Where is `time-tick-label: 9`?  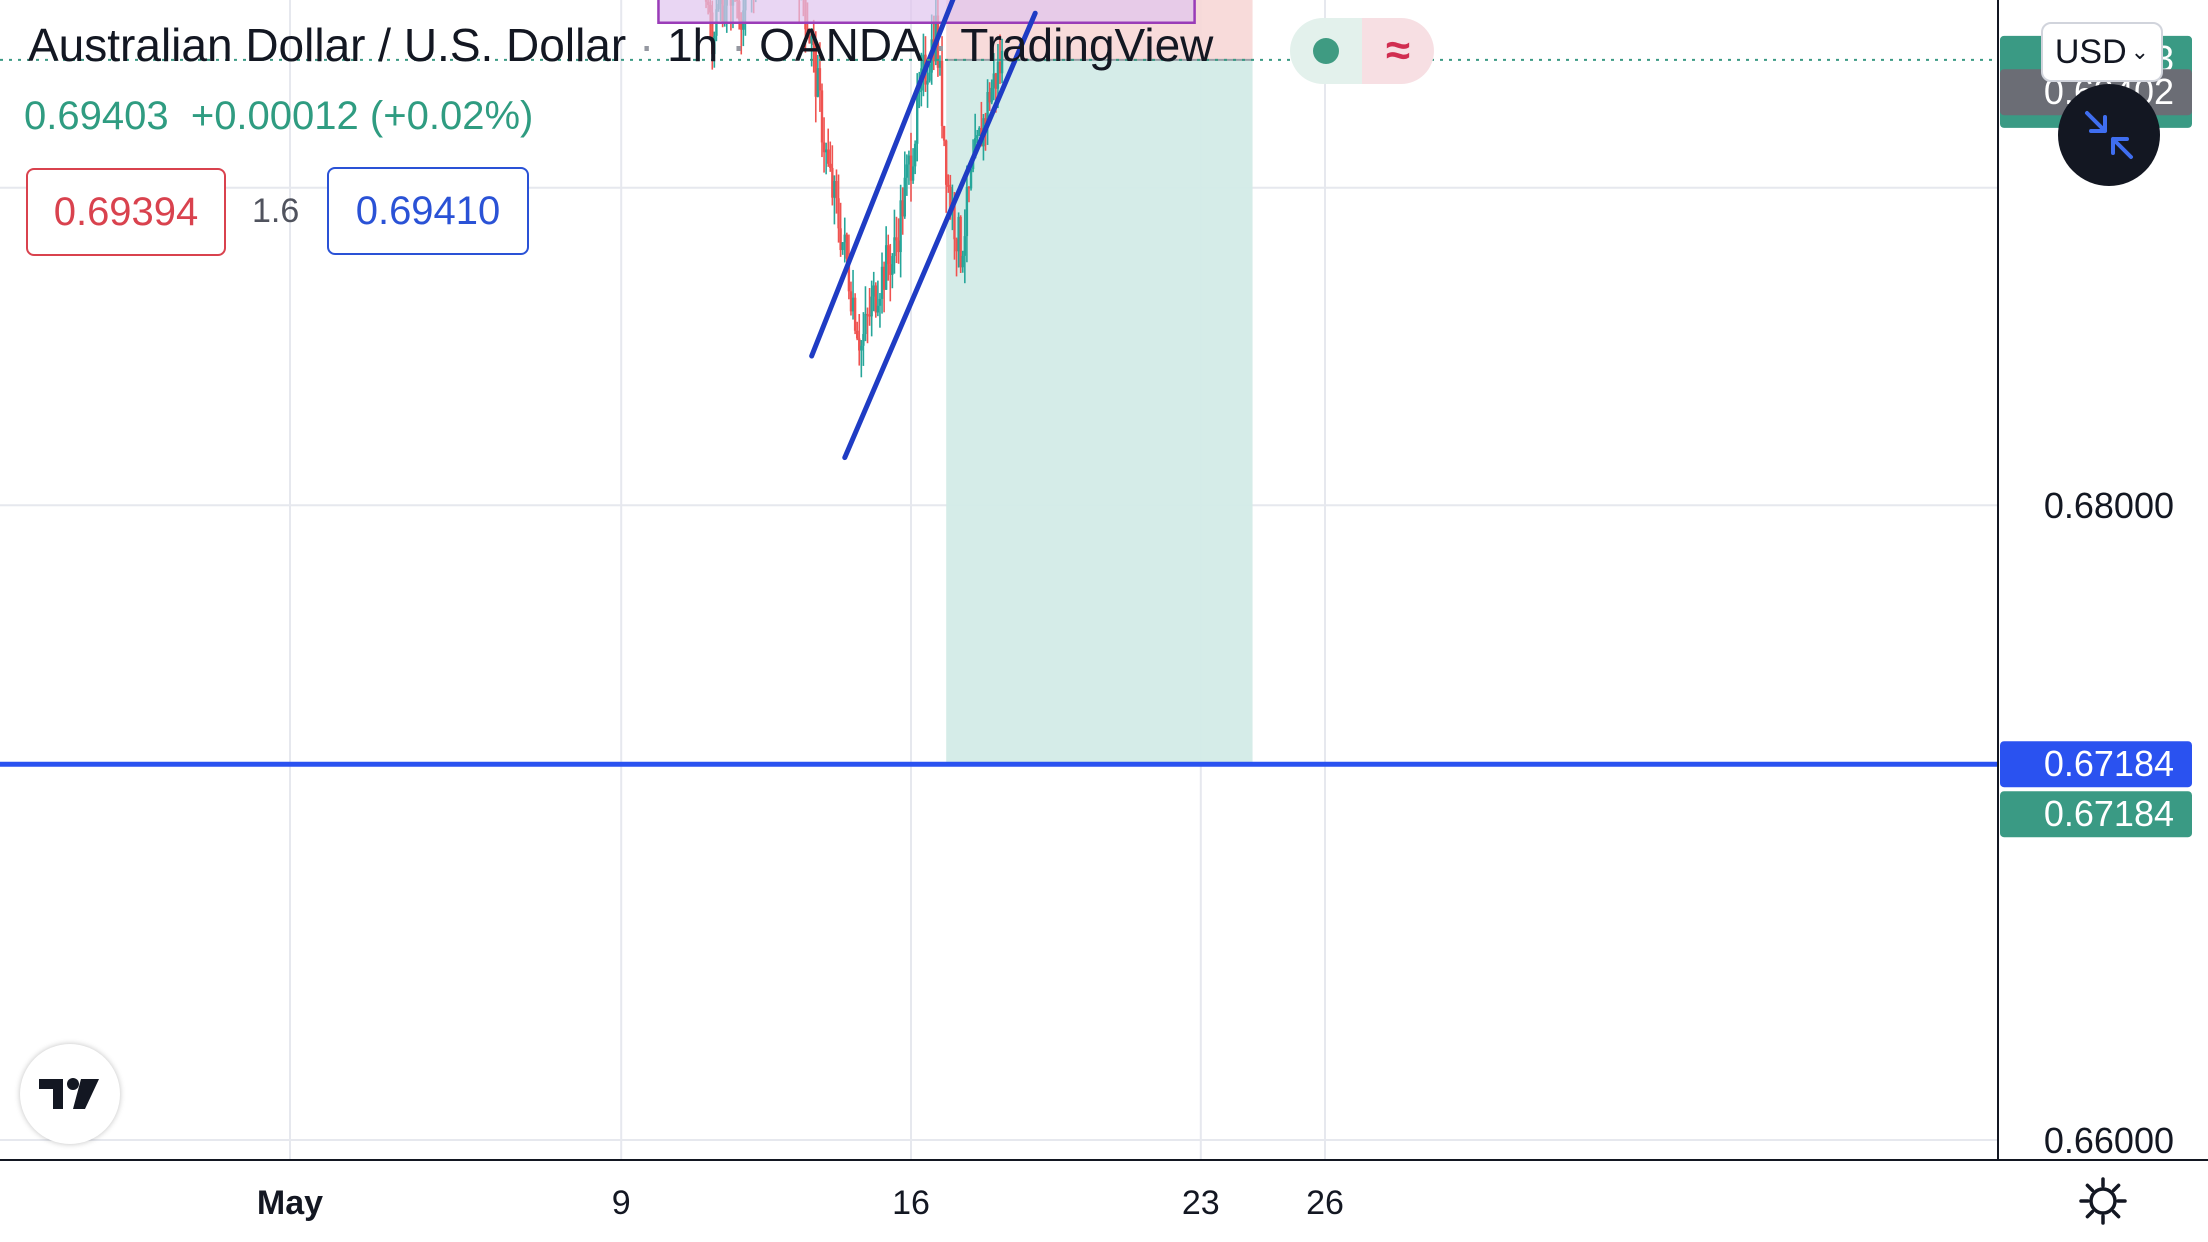 time-tick-label: 9 is located at coordinates (621, 1203).